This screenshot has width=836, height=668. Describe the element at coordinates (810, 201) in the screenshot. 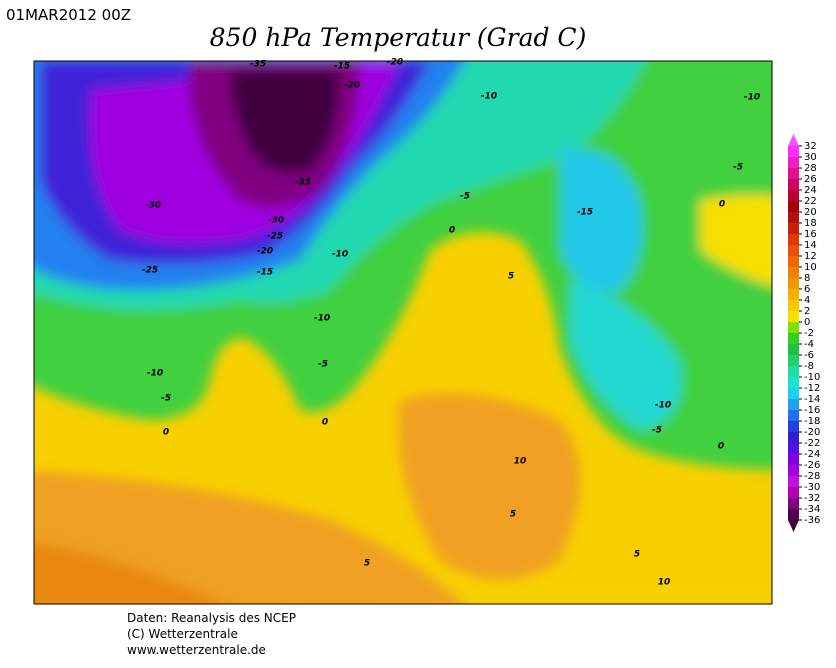

I see `colorbar-label: 22` at that location.